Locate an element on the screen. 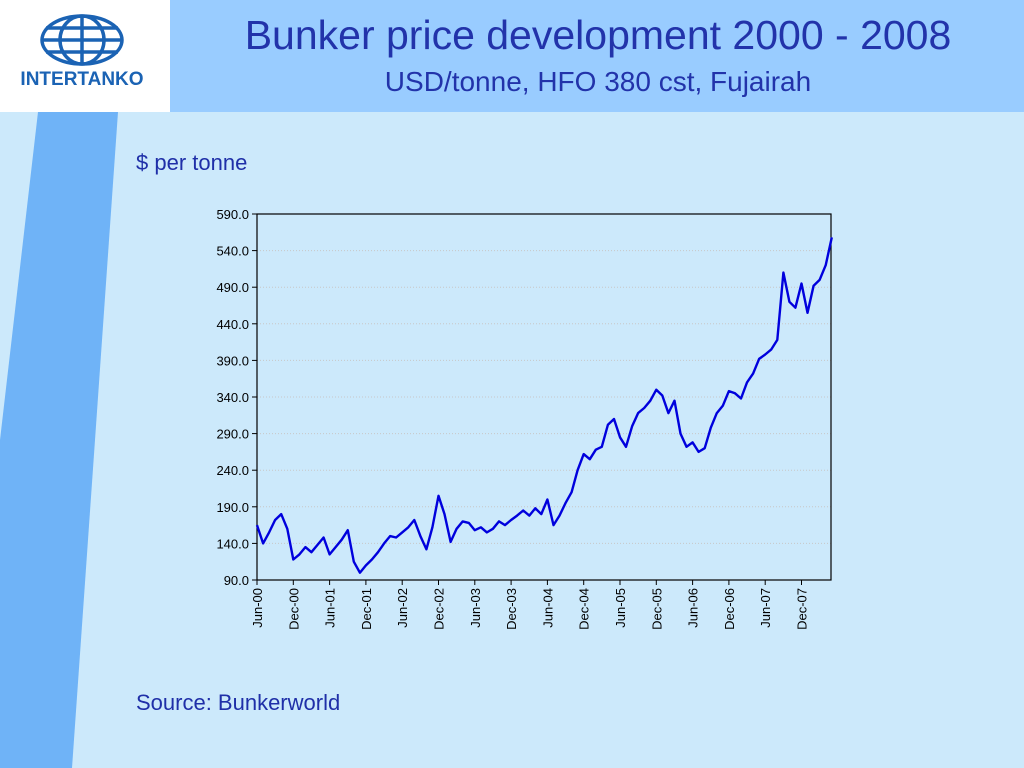 This screenshot has width=1024, height=768. x-tick-label: Jun-03 is located at coordinates (475, 608).